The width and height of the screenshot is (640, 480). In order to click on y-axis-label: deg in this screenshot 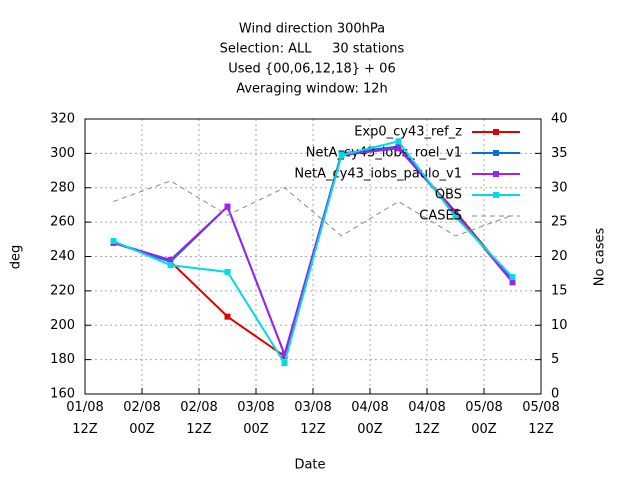, I will do `click(16, 257)`.